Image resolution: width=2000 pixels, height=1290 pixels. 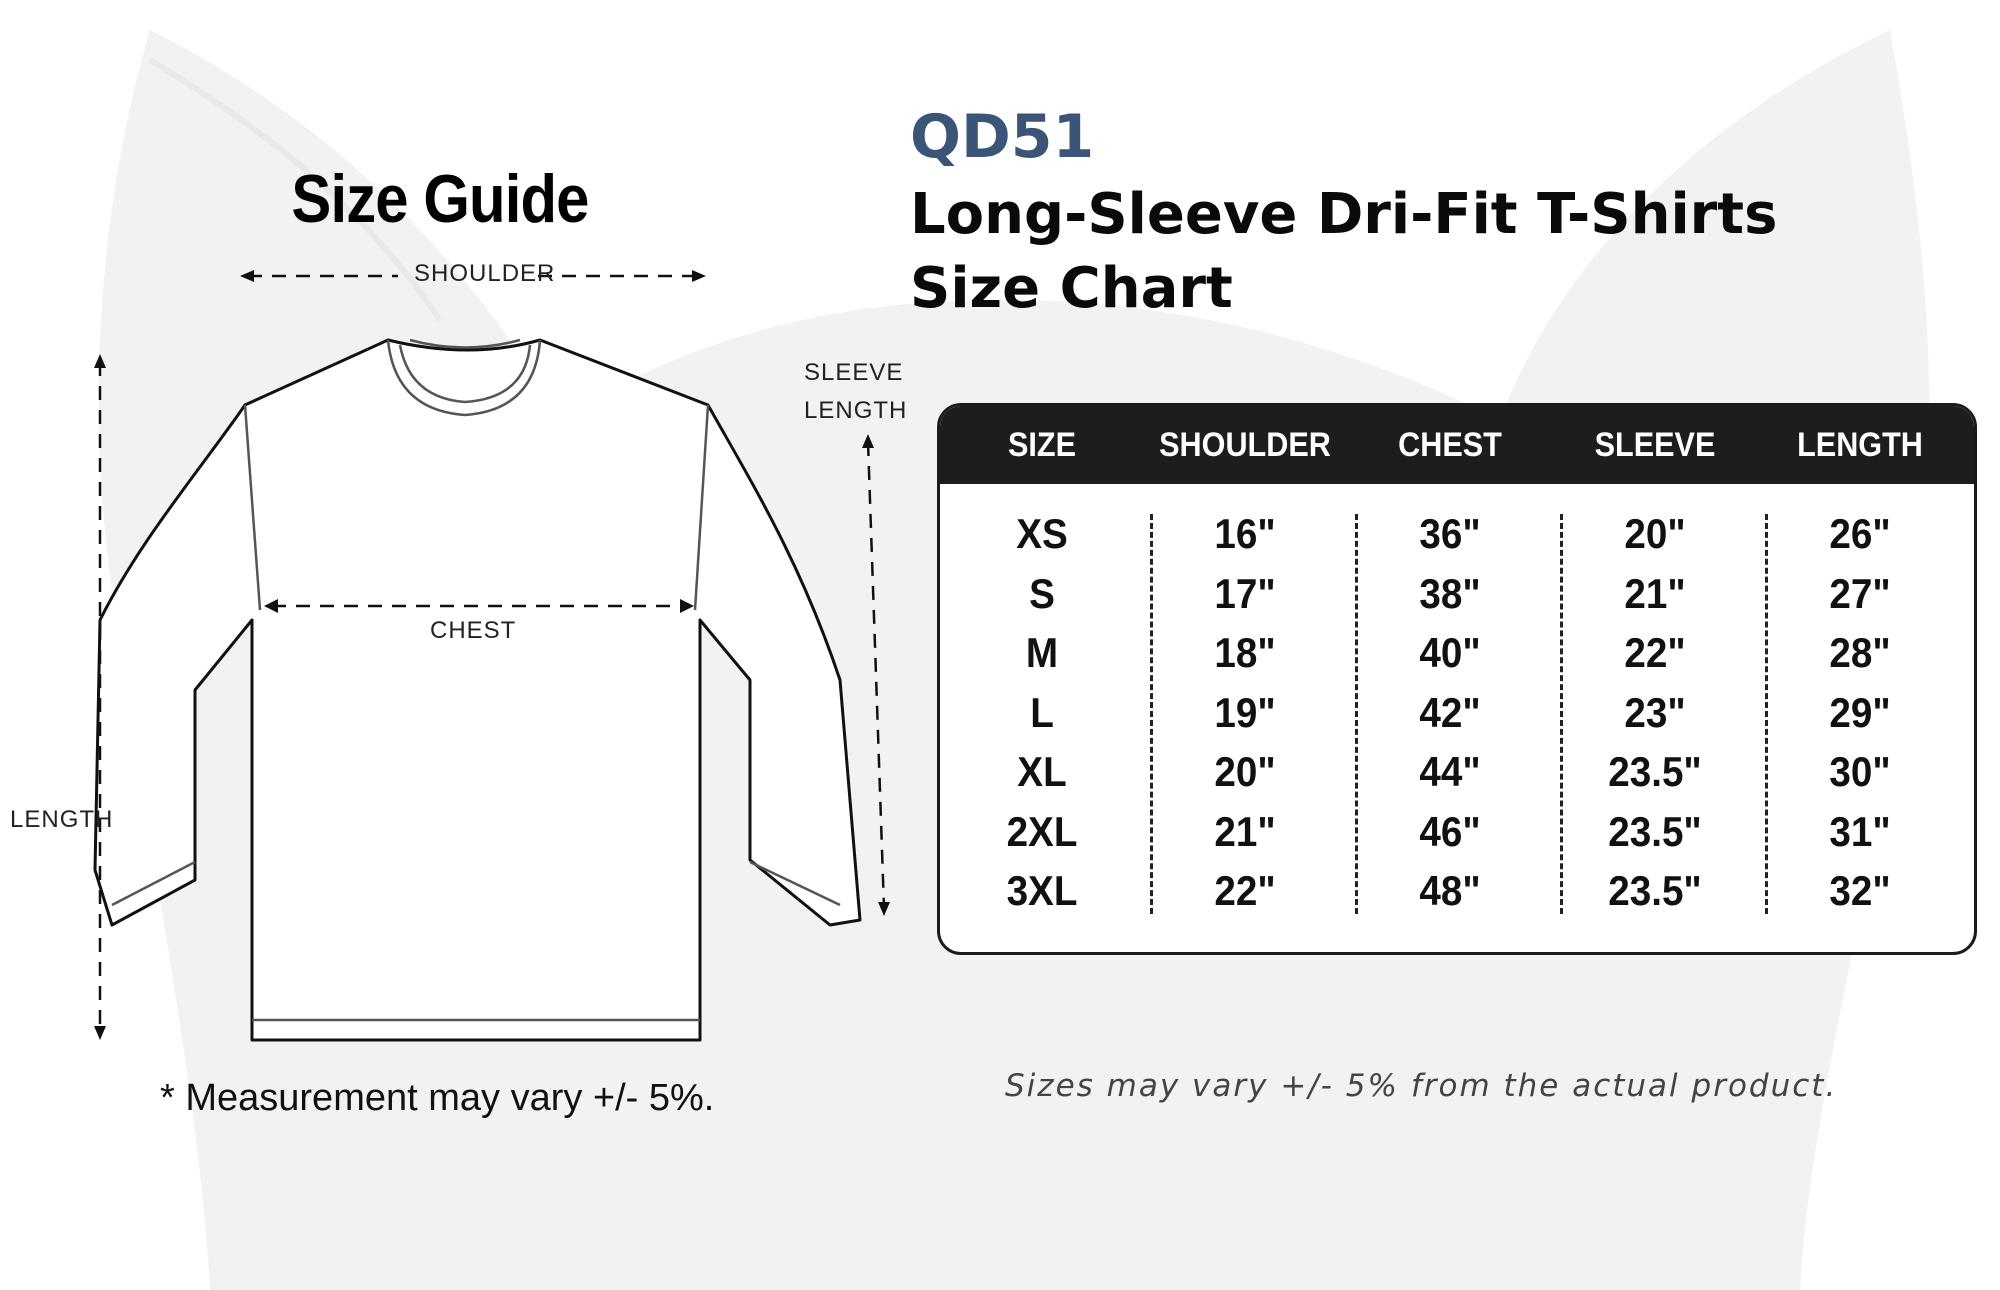 I want to click on chest-arrowhead-right, so click(x=687, y=606).